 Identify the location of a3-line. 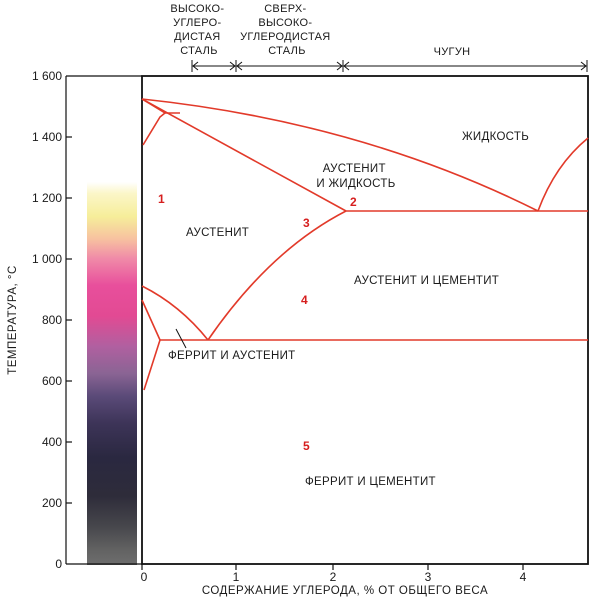
(175, 313).